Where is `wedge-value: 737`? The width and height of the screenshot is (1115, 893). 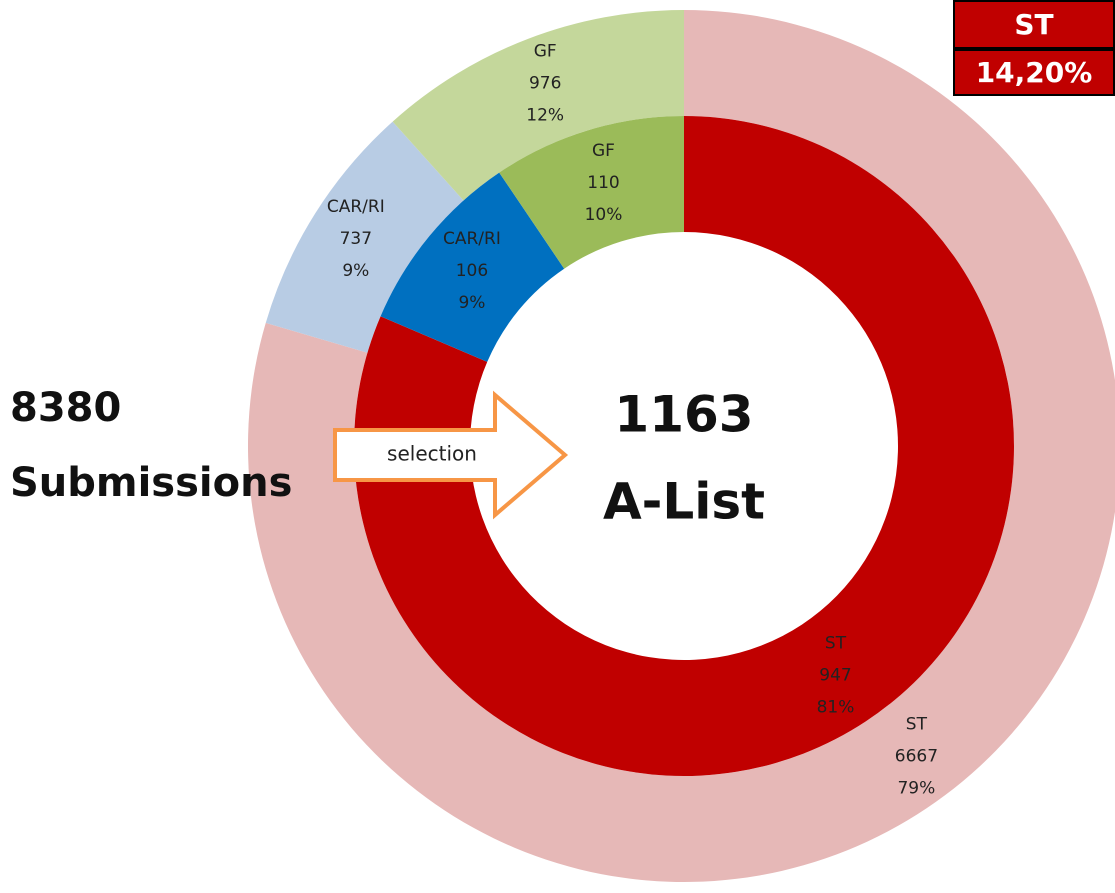
wedge-value: 737 is located at coordinates (356, 239).